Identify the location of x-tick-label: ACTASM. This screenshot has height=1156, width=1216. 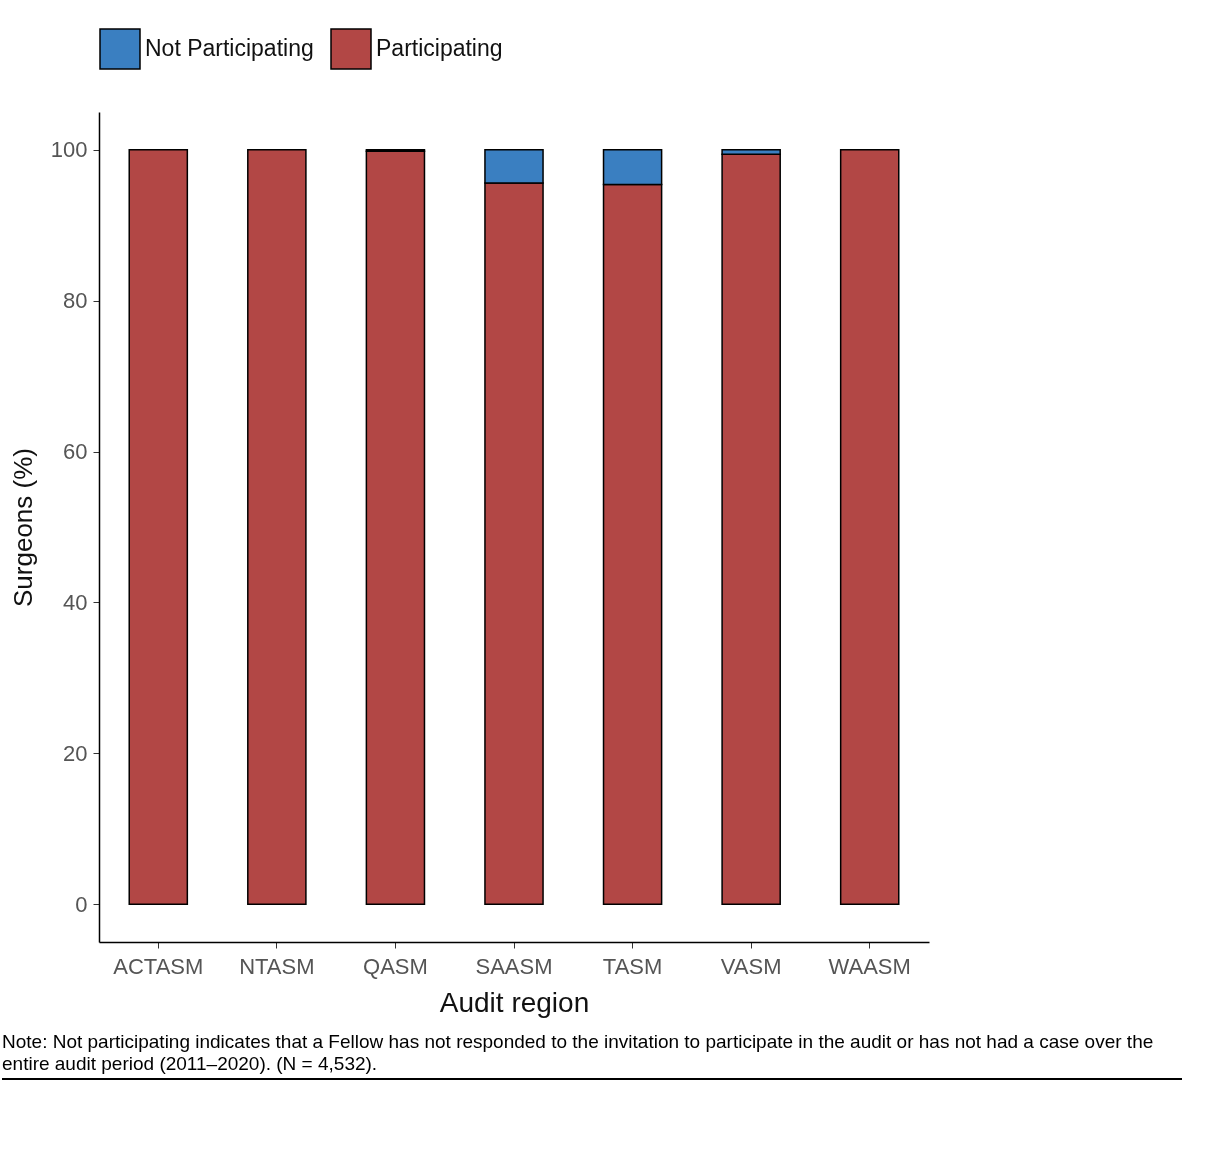
(158, 966).